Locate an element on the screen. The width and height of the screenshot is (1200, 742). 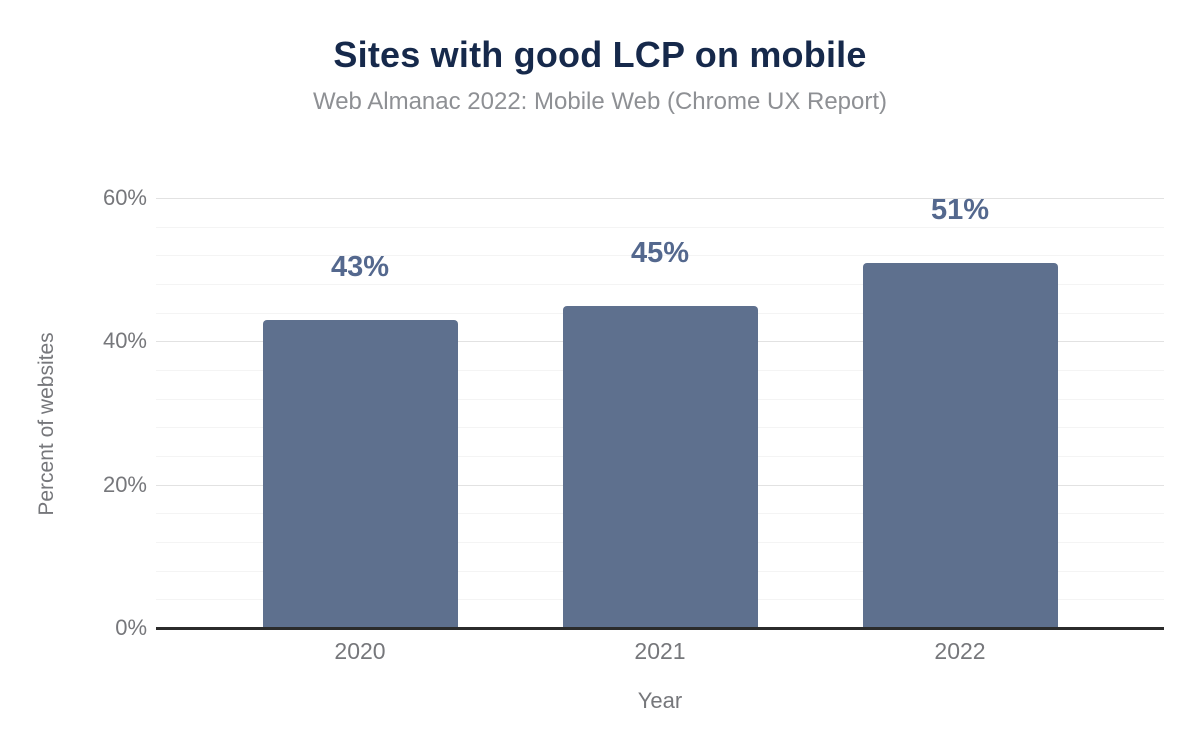
x-tick-label: 2022 is located at coordinates (960, 651).